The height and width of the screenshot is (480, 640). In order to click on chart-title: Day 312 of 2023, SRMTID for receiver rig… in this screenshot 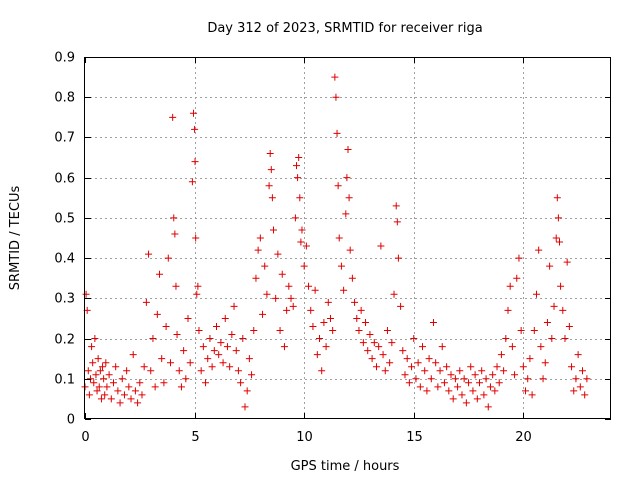, I will do `click(344, 28)`.